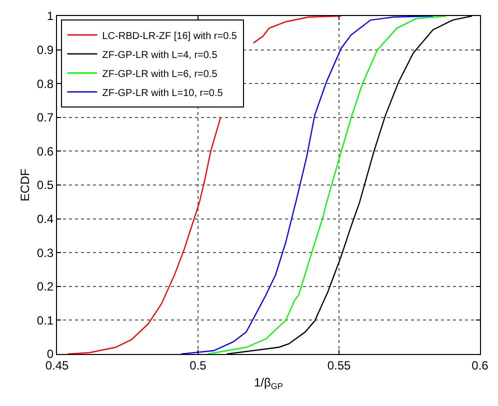  I want to click on y-tick-label: 0.3, so click(45, 253).